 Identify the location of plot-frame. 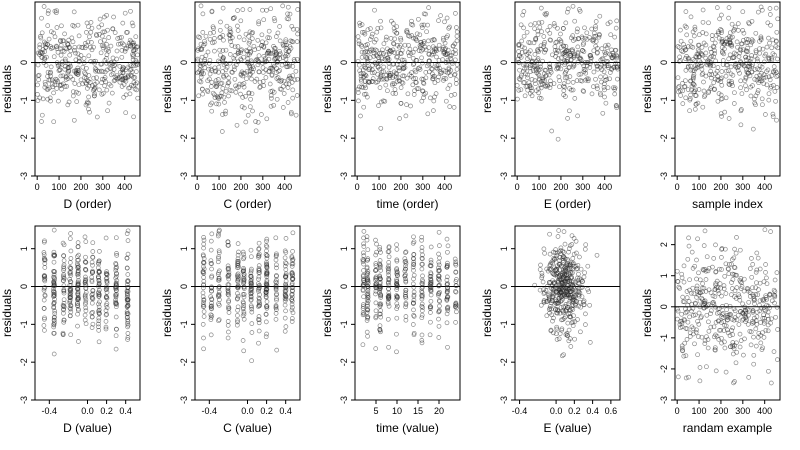
(87, 313).